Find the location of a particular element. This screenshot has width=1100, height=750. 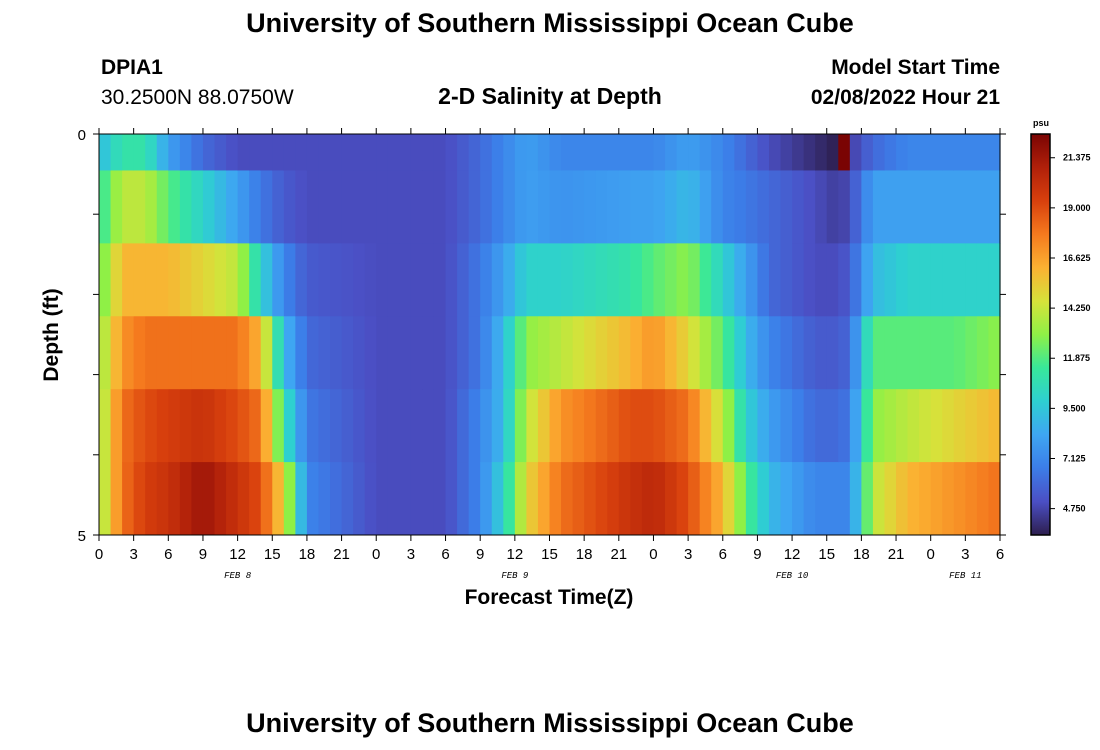

x-date-label: FEB 10 is located at coordinates (792, 576).